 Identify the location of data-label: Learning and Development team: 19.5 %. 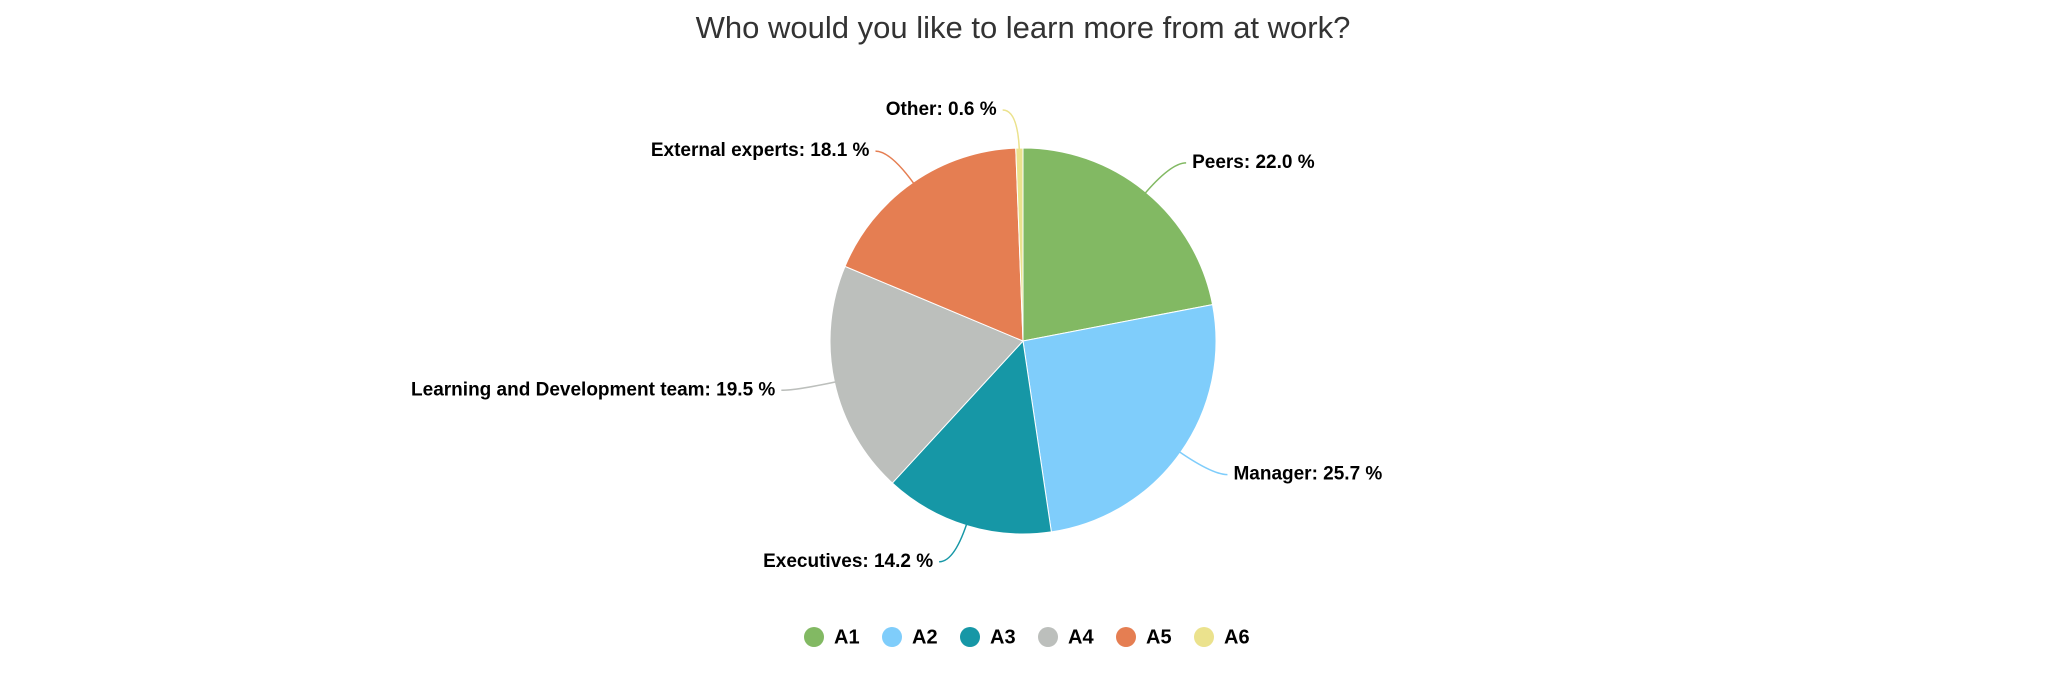
(593, 389).